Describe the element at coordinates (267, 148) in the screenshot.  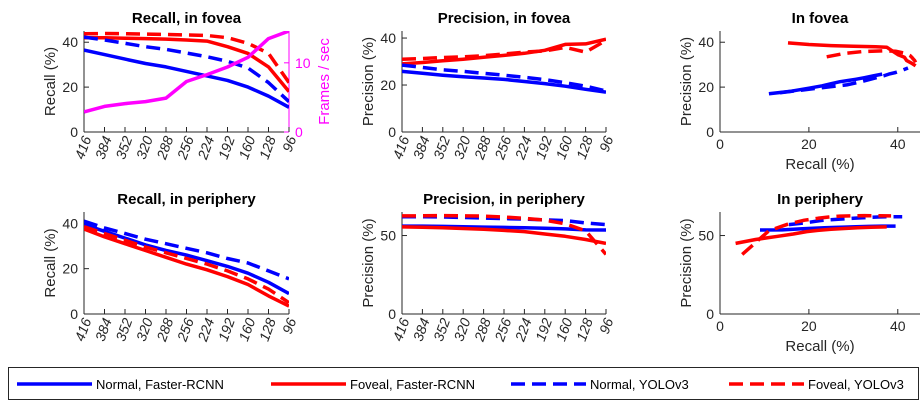
I see `panel-1-x-tick-label: 128` at that location.